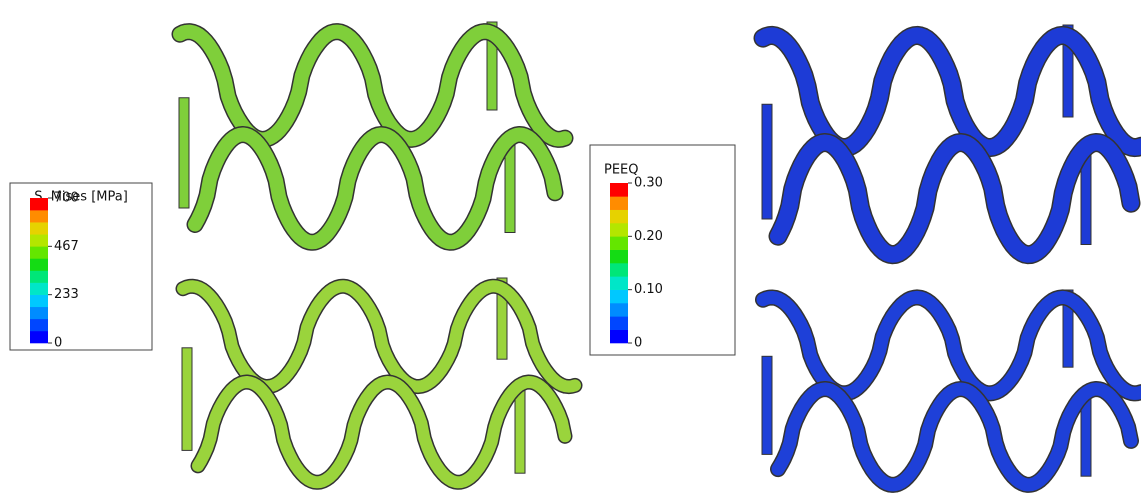  What do you see at coordinates (66, 198) in the screenshot?
I see `colorbar-label: 700` at bounding box center [66, 198].